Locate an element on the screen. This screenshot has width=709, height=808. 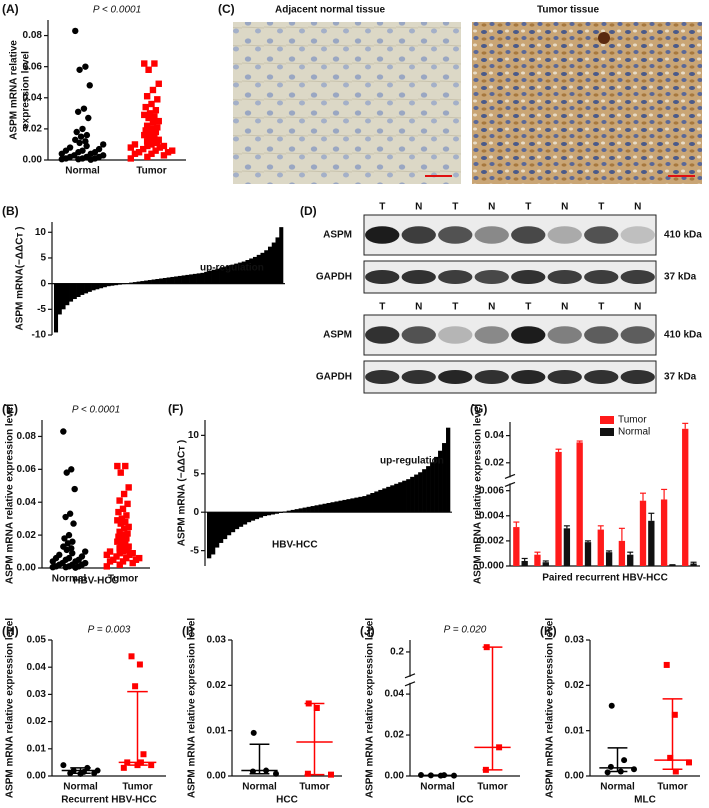
y-tick-label: -5 is located at coordinates (41, 309).